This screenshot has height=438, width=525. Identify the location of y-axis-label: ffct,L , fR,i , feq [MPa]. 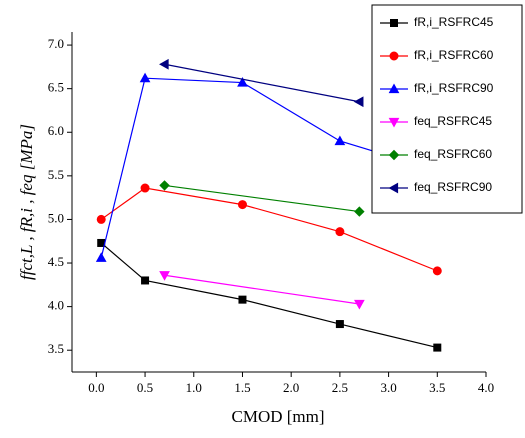
(26, 202).